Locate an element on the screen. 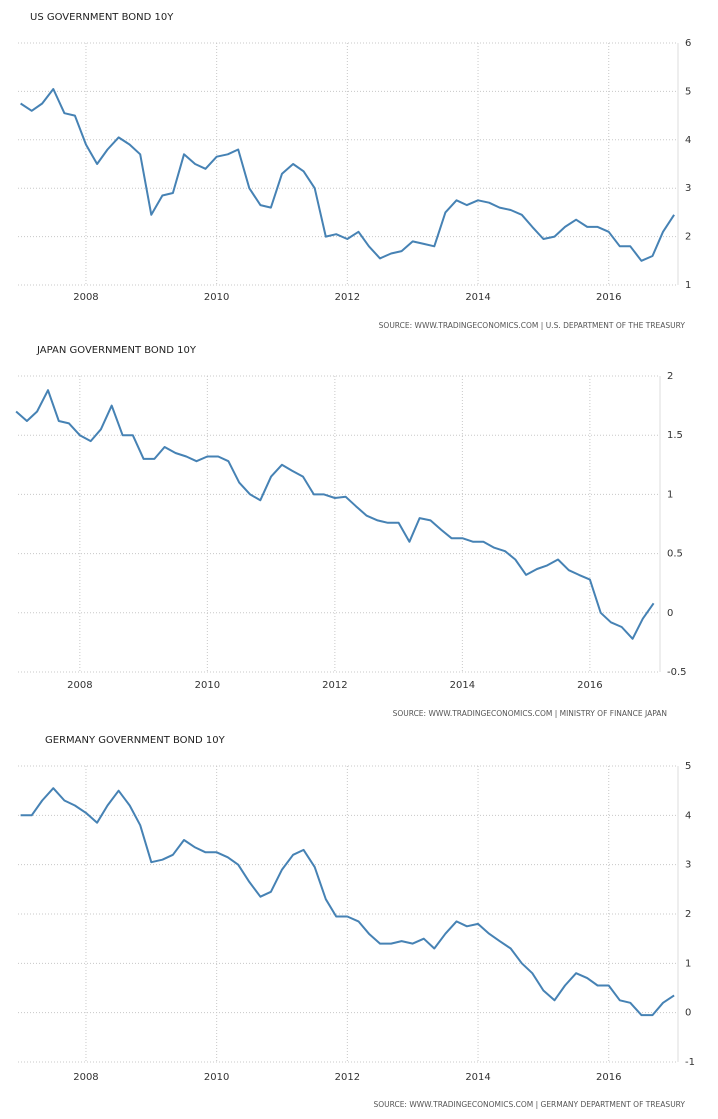 Image resolution: width=718 pixels, height=1119 pixels. y-tick-label: -0.5 is located at coordinates (677, 672).